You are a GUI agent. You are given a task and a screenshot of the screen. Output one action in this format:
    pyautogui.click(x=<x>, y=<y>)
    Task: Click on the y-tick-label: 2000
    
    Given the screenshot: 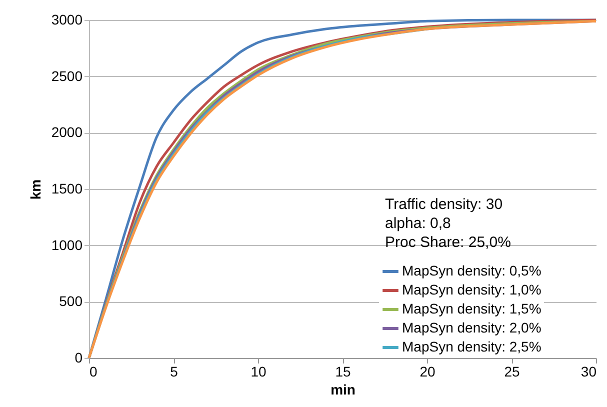 What is the action you would take?
    pyautogui.click(x=67, y=132)
    